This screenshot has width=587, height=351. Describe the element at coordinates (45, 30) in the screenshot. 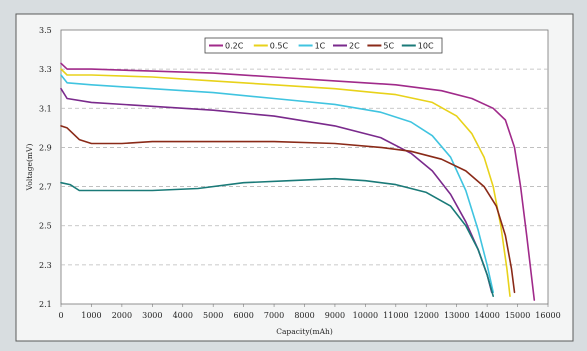

I see `y-tick-label: 3.5` at that location.